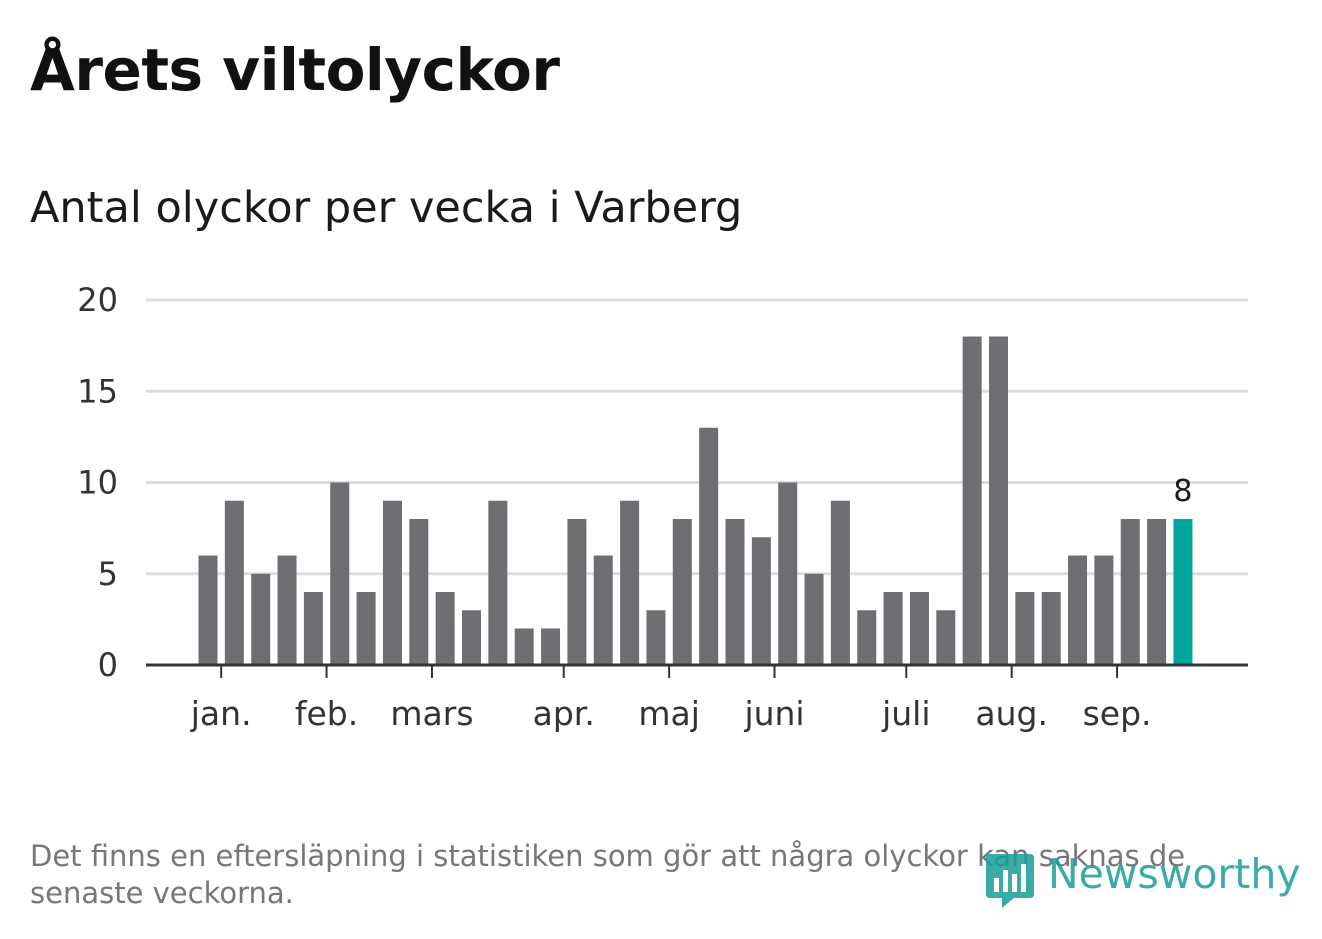 This screenshot has width=1322, height=939. I want to click on x-tick-label: juni, so click(773, 713).